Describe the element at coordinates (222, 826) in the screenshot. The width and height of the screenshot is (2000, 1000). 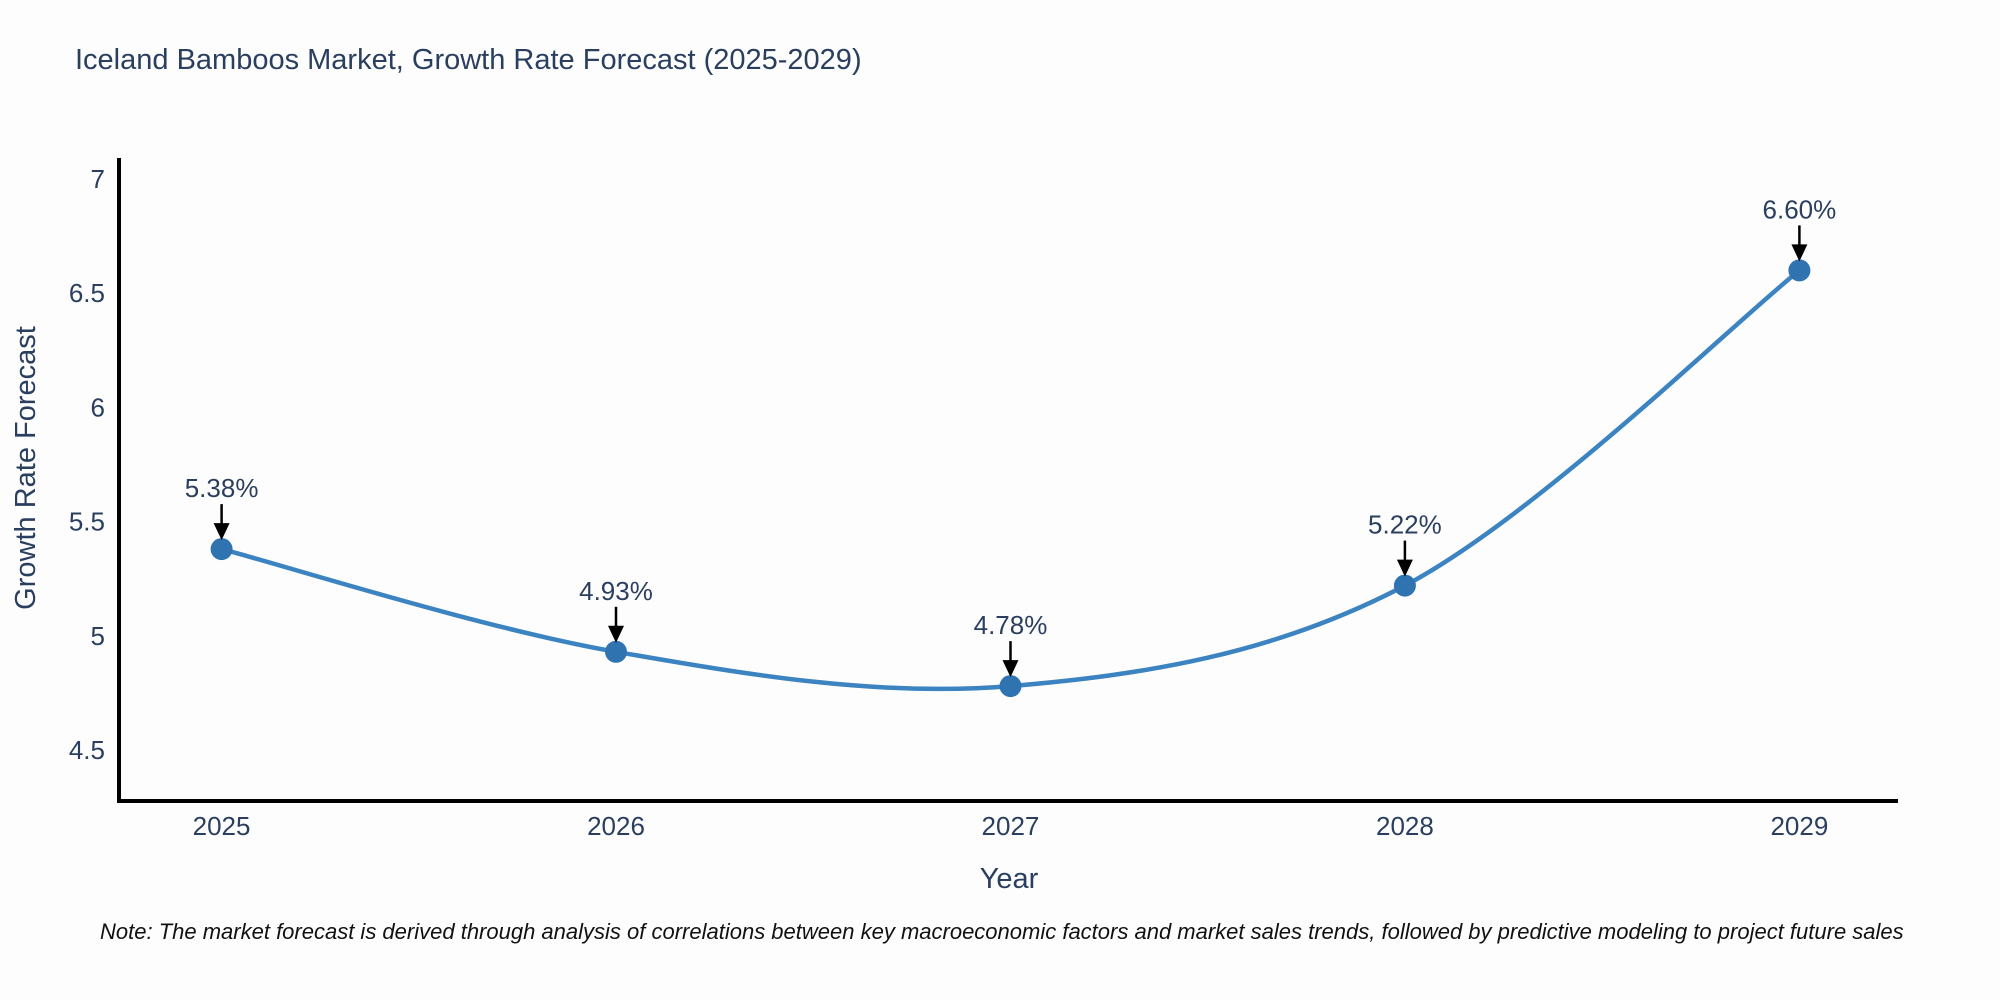
I see `x-tick-label: 2025` at that location.